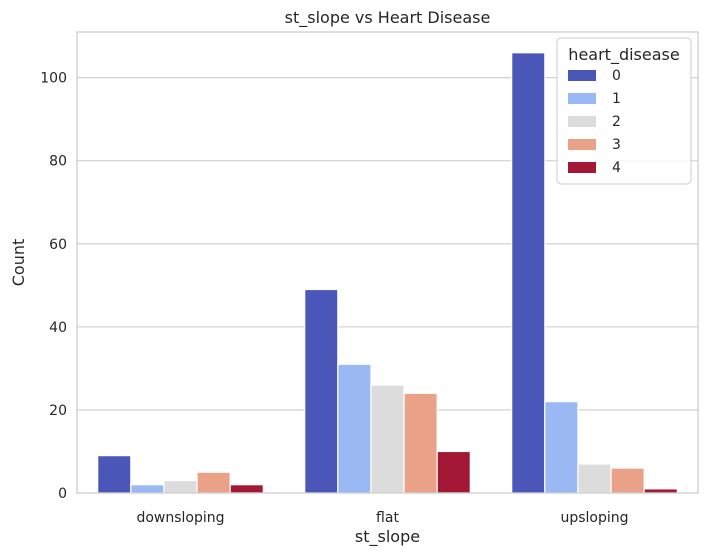 This screenshot has height=556, width=705. Describe the element at coordinates (616, 99) in the screenshot. I see `legend-label: 1` at that location.